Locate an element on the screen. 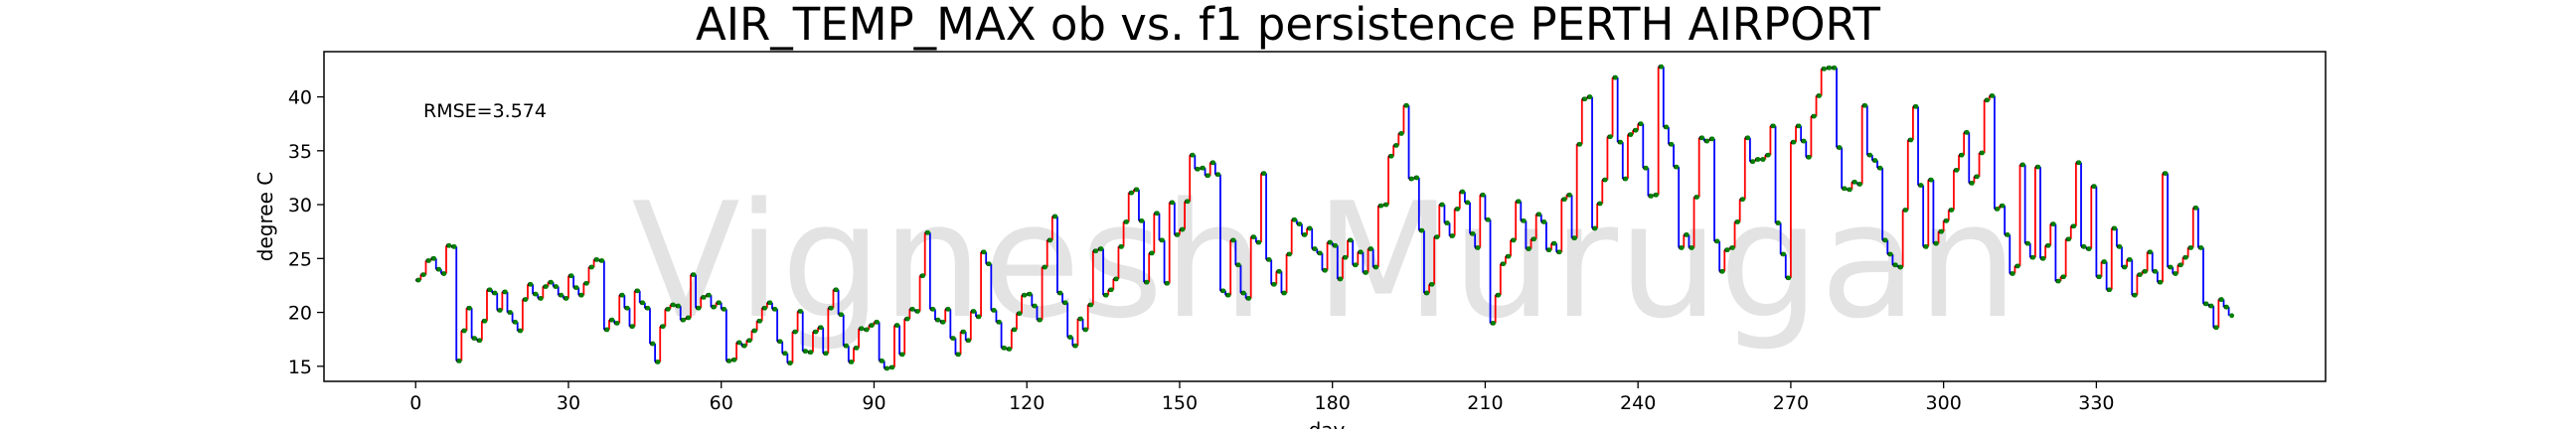  x-tick-label: 30 is located at coordinates (568, 403).